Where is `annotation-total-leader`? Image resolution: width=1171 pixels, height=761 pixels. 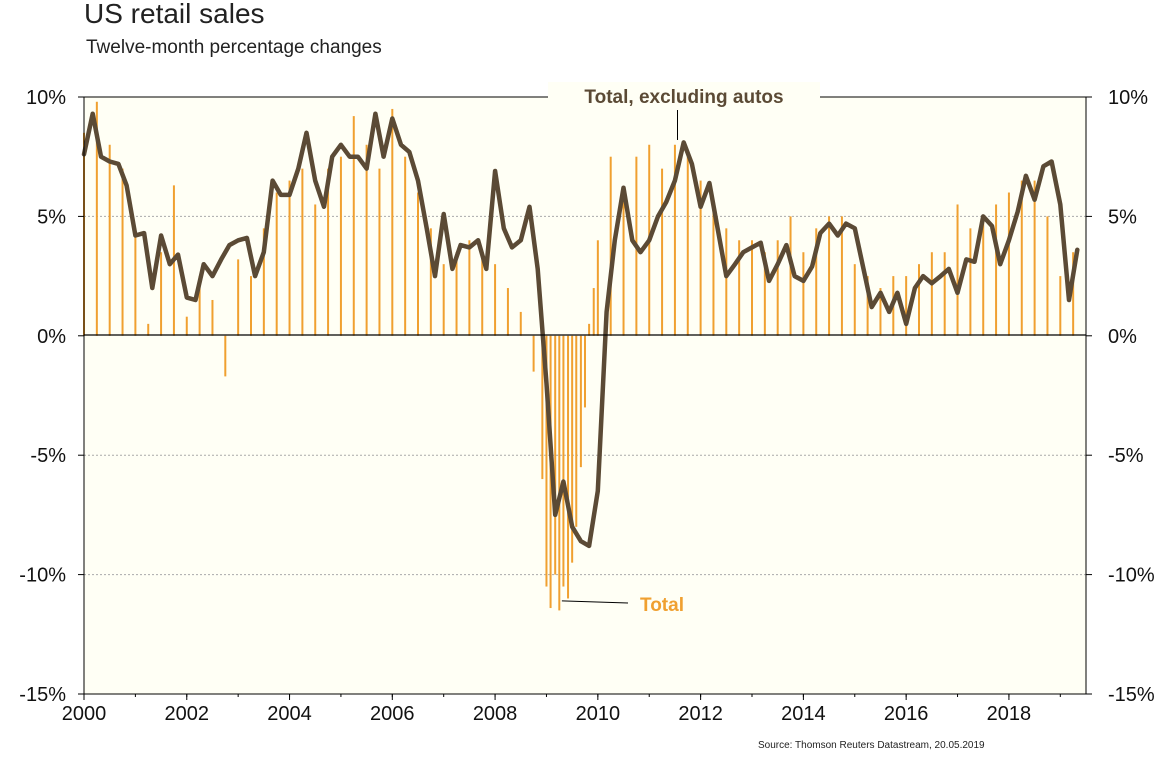
annotation-total-leader is located at coordinates (595, 602).